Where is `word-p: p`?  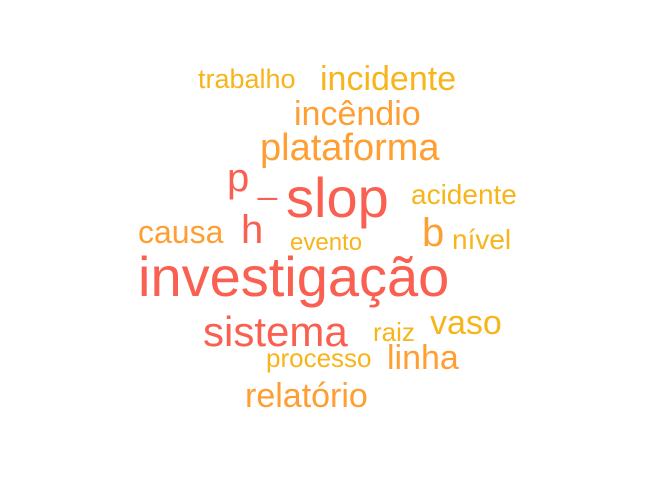 word-p: p is located at coordinates (238, 178).